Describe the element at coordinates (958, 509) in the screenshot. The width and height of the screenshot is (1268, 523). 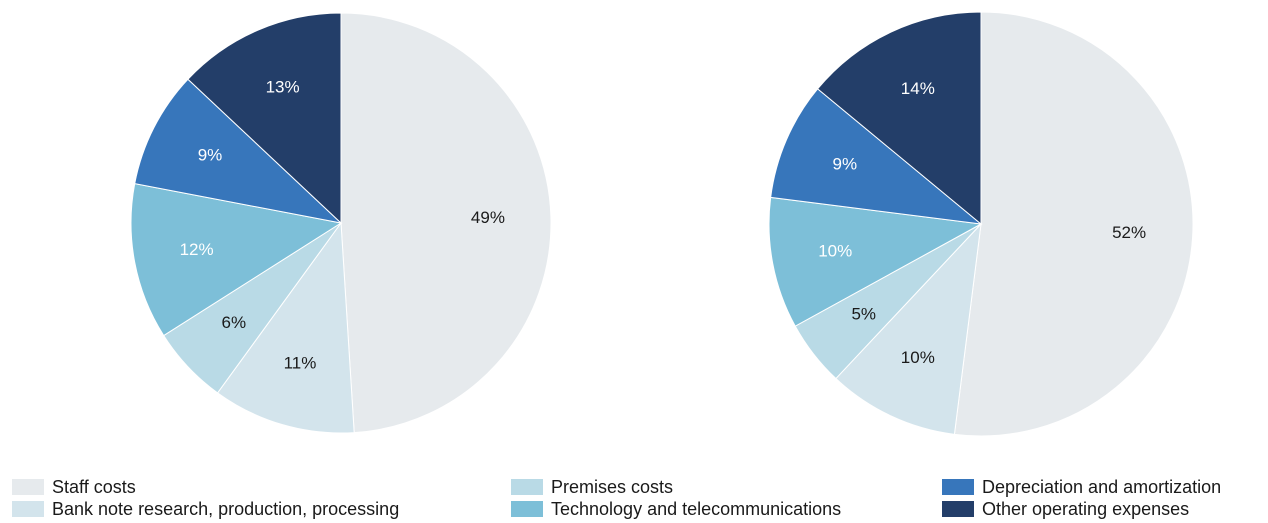
I see `legend-swatch-other-operating` at that location.